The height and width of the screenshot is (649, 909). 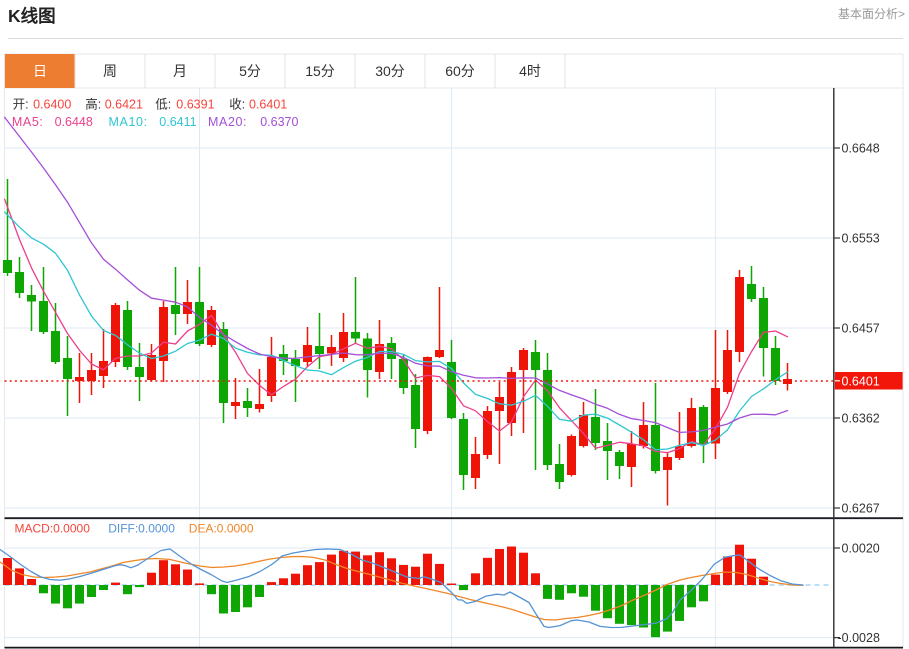 What do you see at coordinates (177, 122) in the screenshot?
I see `svg-text: 0.6411` at bounding box center [177, 122].